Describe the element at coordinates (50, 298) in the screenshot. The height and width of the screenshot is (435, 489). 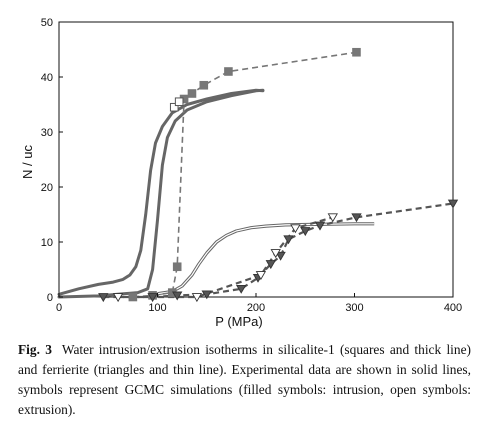
I see `y-tick-label: 0` at that location.